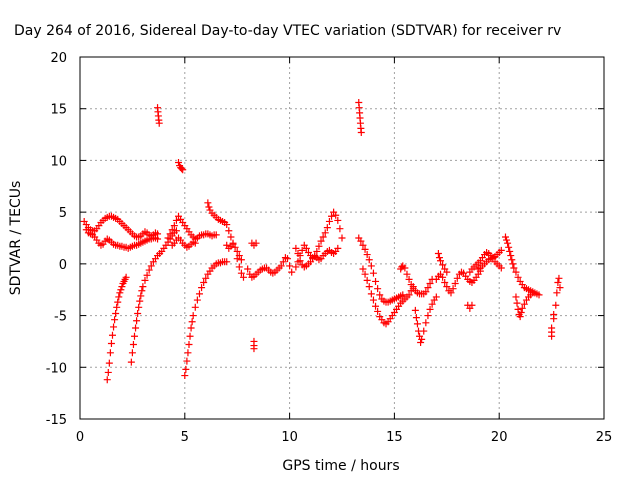 This screenshot has height=480, width=640. What do you see at coordinates (58, 161) in the screenshot?
I see `y-tick-label: 10` at bounding box center [58, 161].